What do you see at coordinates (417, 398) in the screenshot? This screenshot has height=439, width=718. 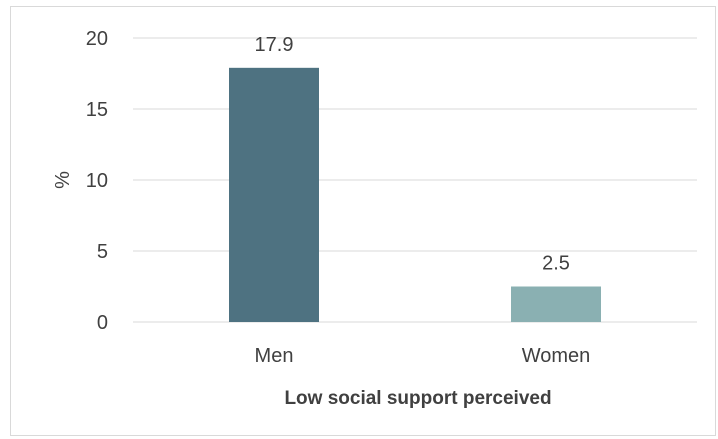 I see `x-axis-title: Low social support perceived` at bounding box center [417, 398].